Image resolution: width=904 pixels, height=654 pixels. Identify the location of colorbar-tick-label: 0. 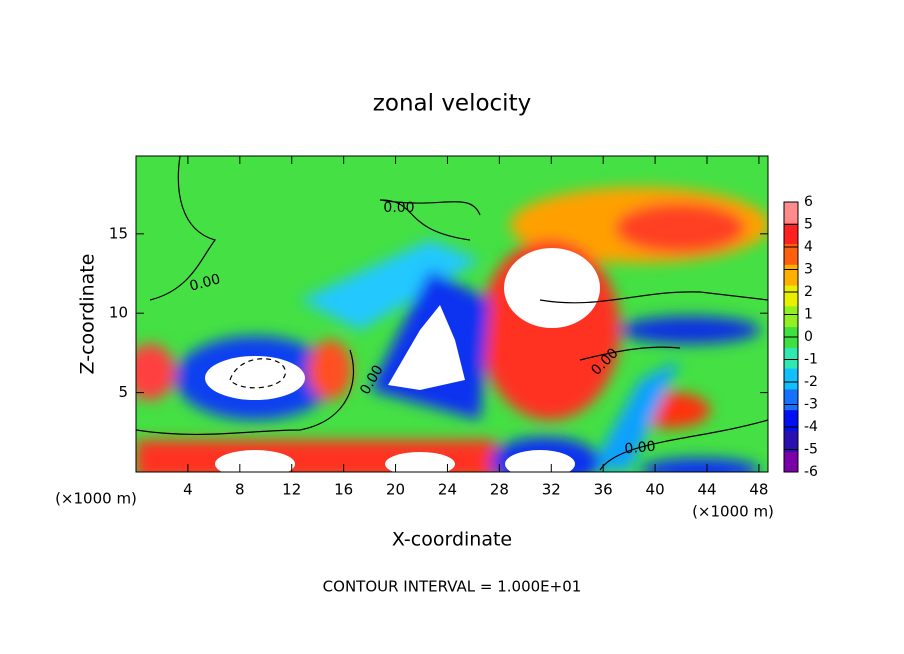
(808, 337).